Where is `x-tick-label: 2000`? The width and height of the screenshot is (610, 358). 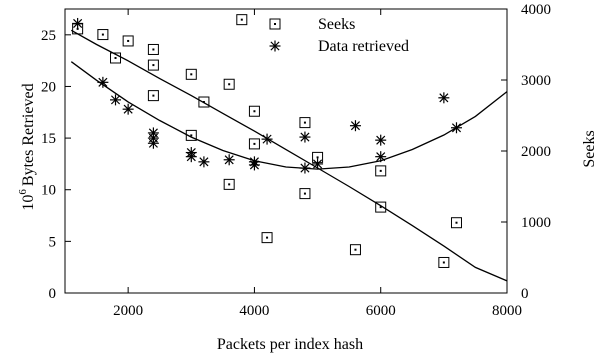
x-tick-label: 2000 is located at coordinates (128, 311).